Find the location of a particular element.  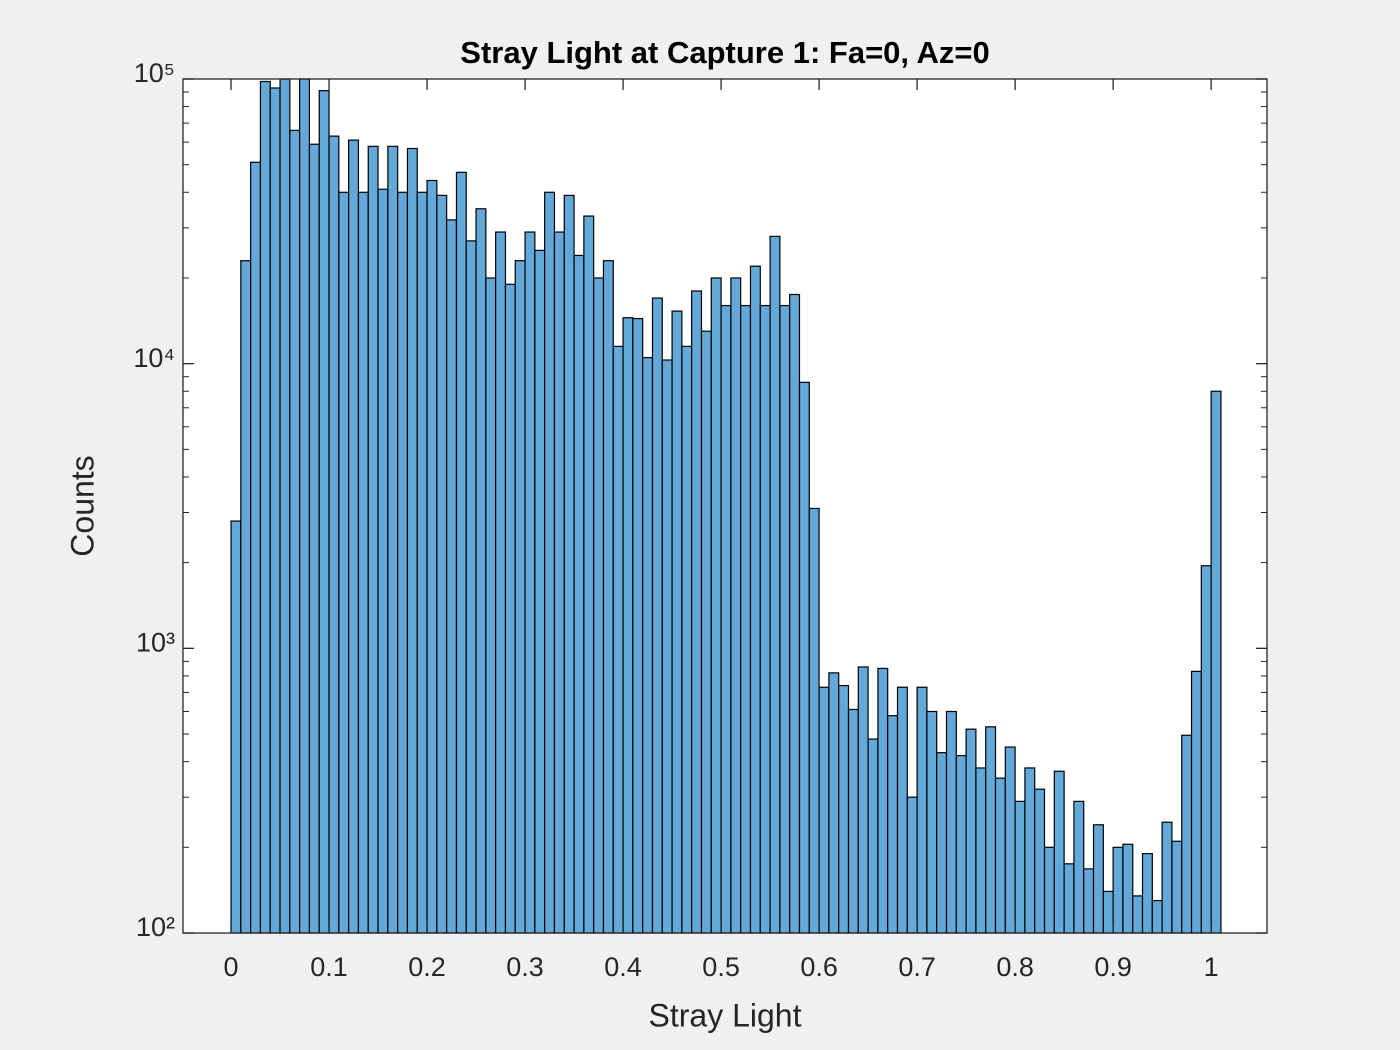

y-tick-label: 10³ is located at coordinates (155, 642).